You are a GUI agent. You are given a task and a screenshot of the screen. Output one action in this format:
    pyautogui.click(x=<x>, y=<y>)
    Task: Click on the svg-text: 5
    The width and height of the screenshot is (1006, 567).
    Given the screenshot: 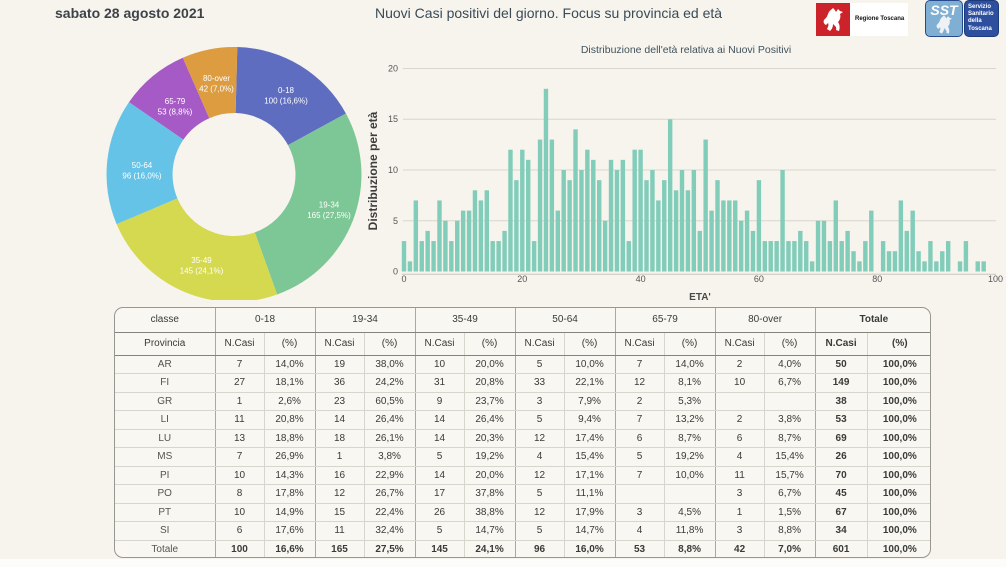 What is the action you would take?
    pyautogui.click(x=395, y=221)
    